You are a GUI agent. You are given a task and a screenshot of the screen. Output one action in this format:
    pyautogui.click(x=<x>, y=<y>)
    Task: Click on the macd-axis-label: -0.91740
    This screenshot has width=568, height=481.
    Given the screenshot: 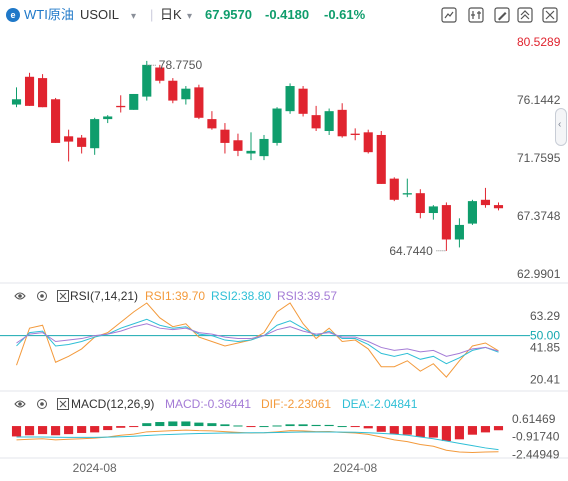 What is the action you would take?
    pyautogui.click(x=536, y=437)
    